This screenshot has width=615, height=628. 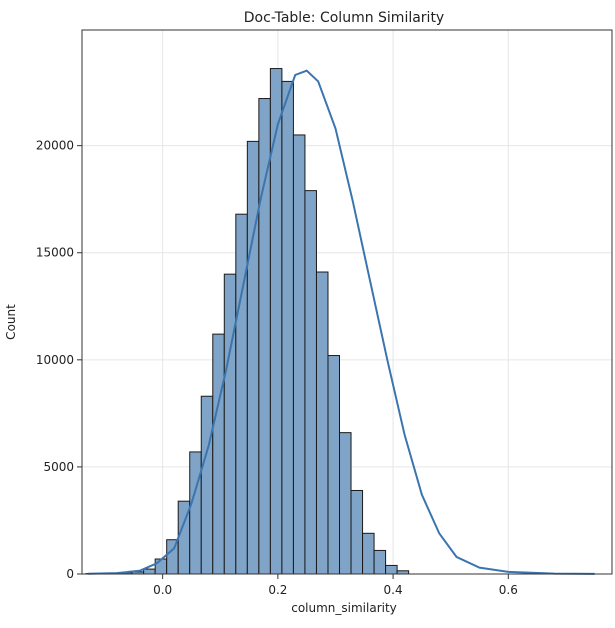 I want to click on x-axis-label: column_similarity, so click(x=344, y=608).